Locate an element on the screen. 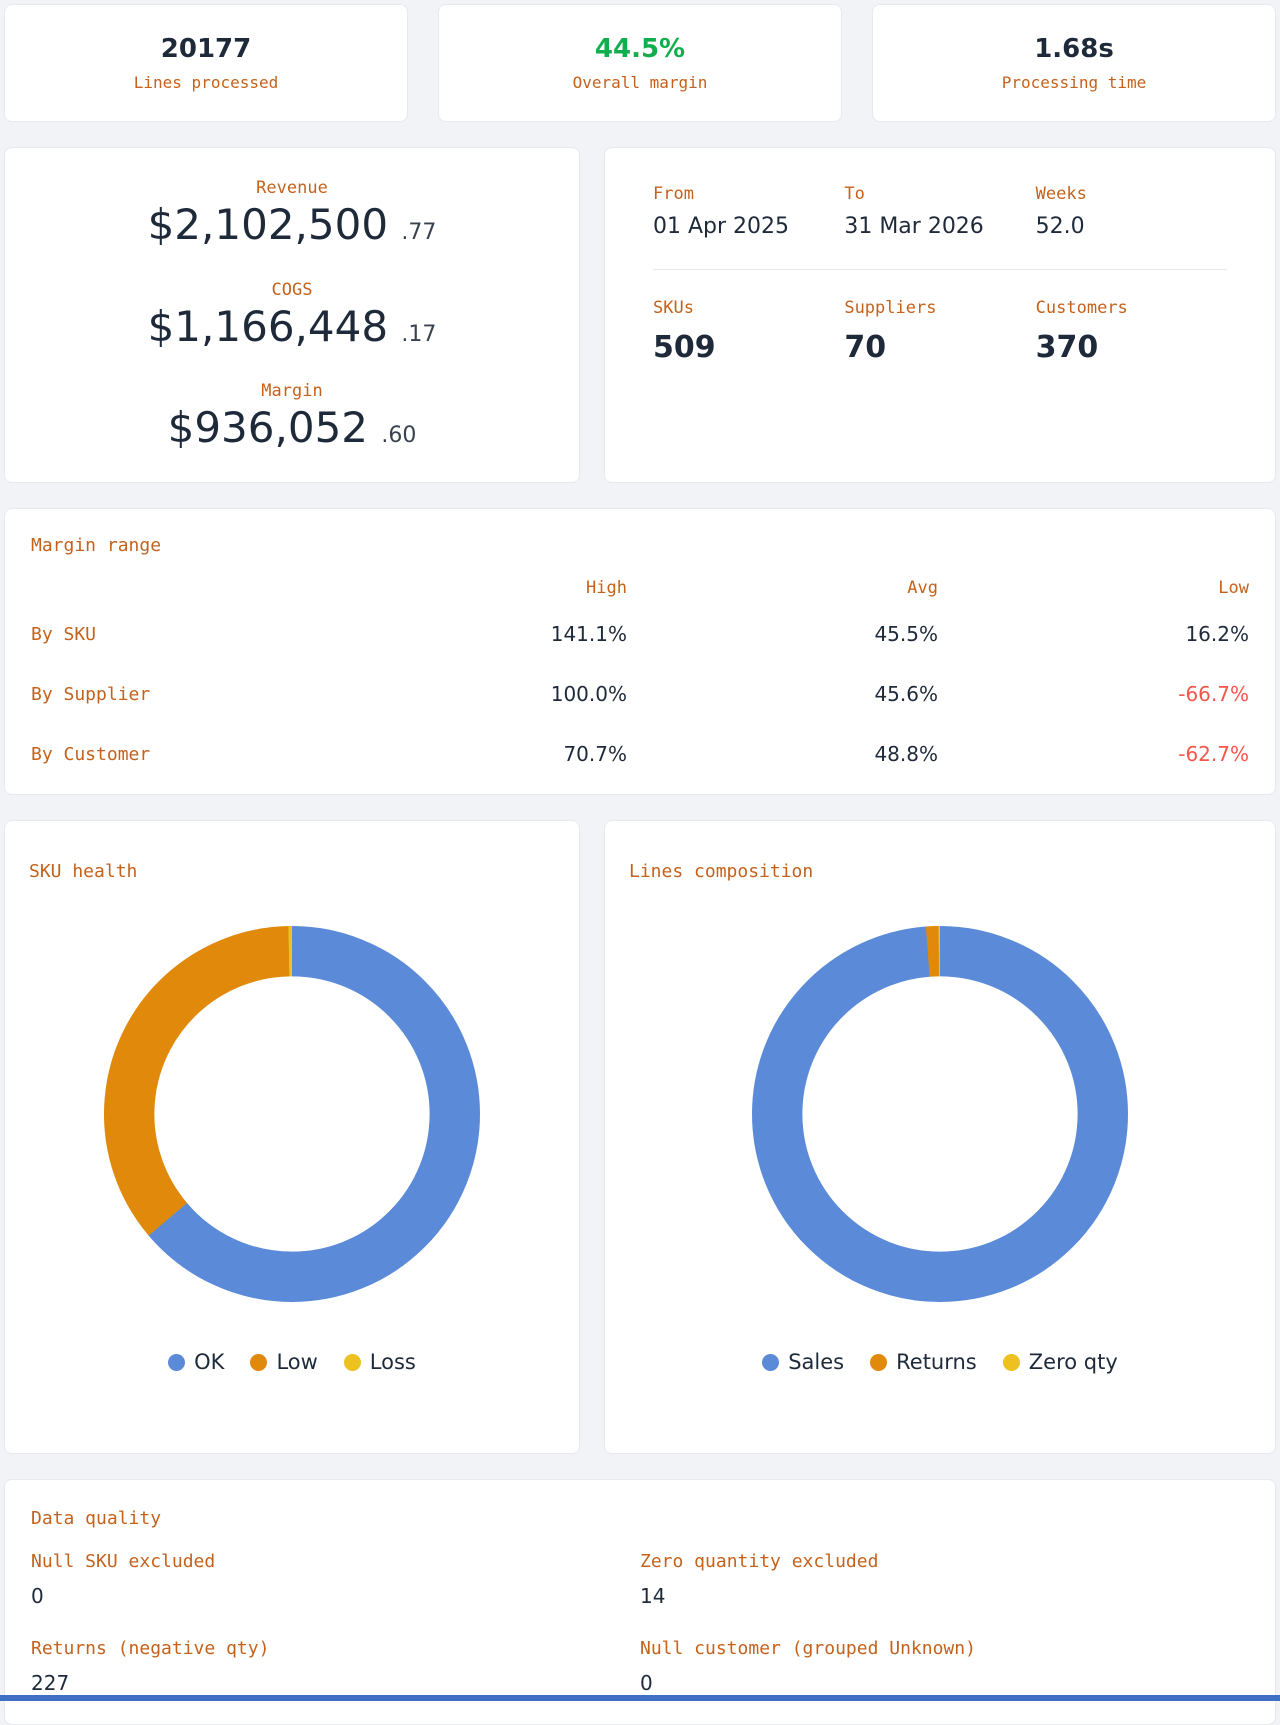  sku-health-donut-chart is located at coordinates (292, 1114).